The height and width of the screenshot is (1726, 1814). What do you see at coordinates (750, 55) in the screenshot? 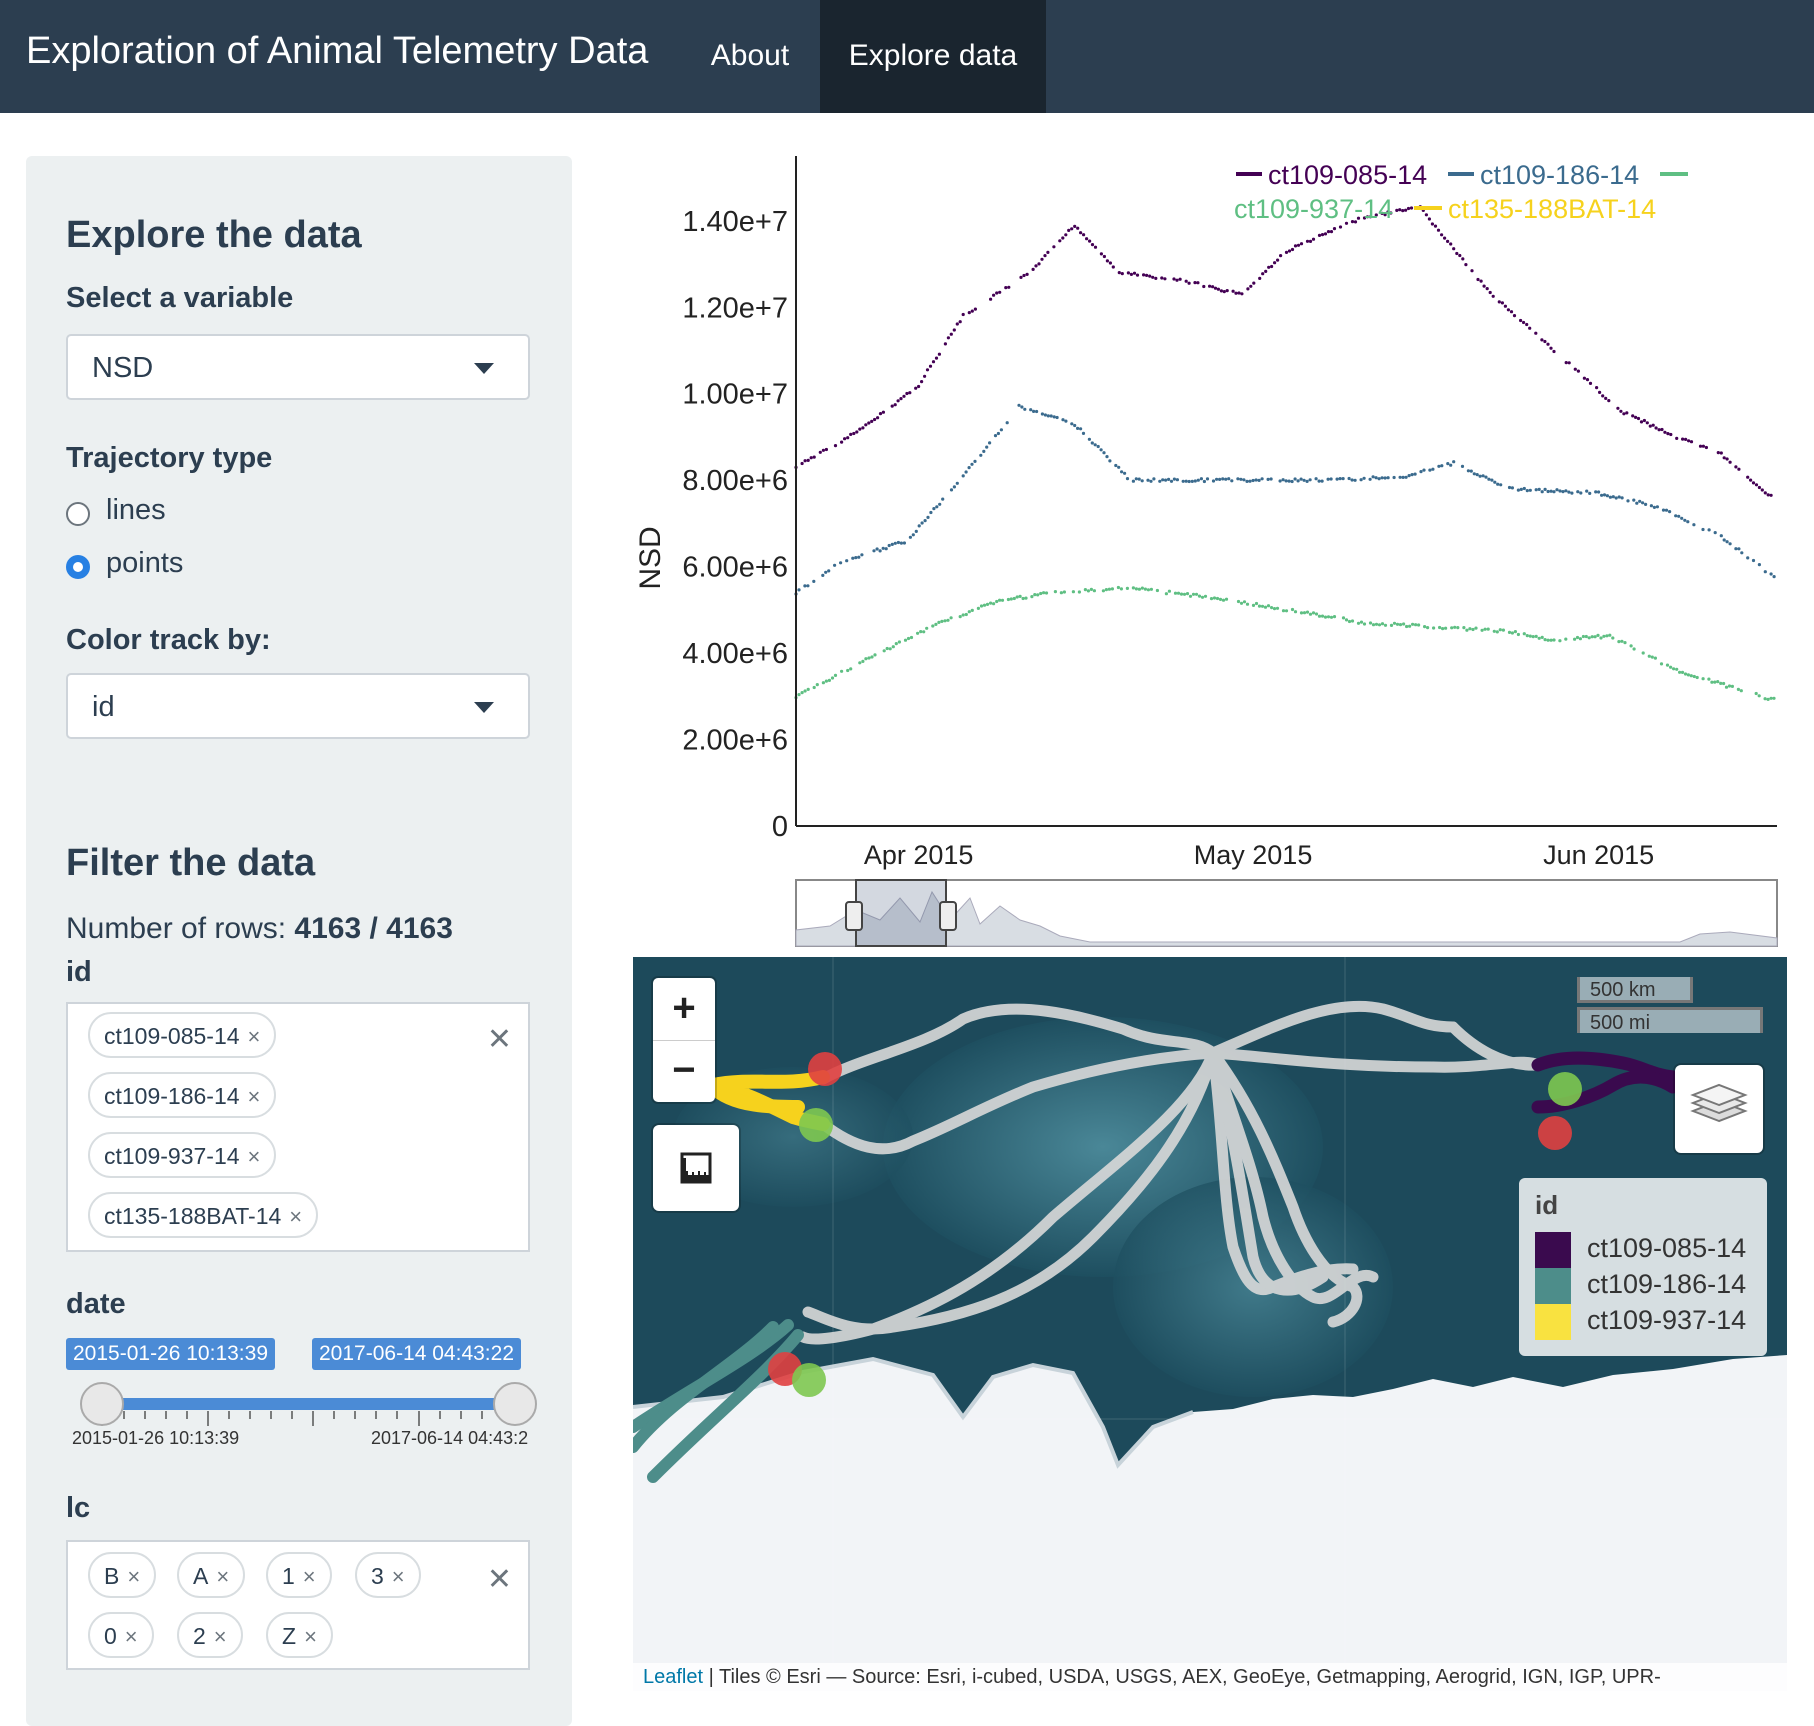
I see `tab-about: About` at bounding box center [750, 55].